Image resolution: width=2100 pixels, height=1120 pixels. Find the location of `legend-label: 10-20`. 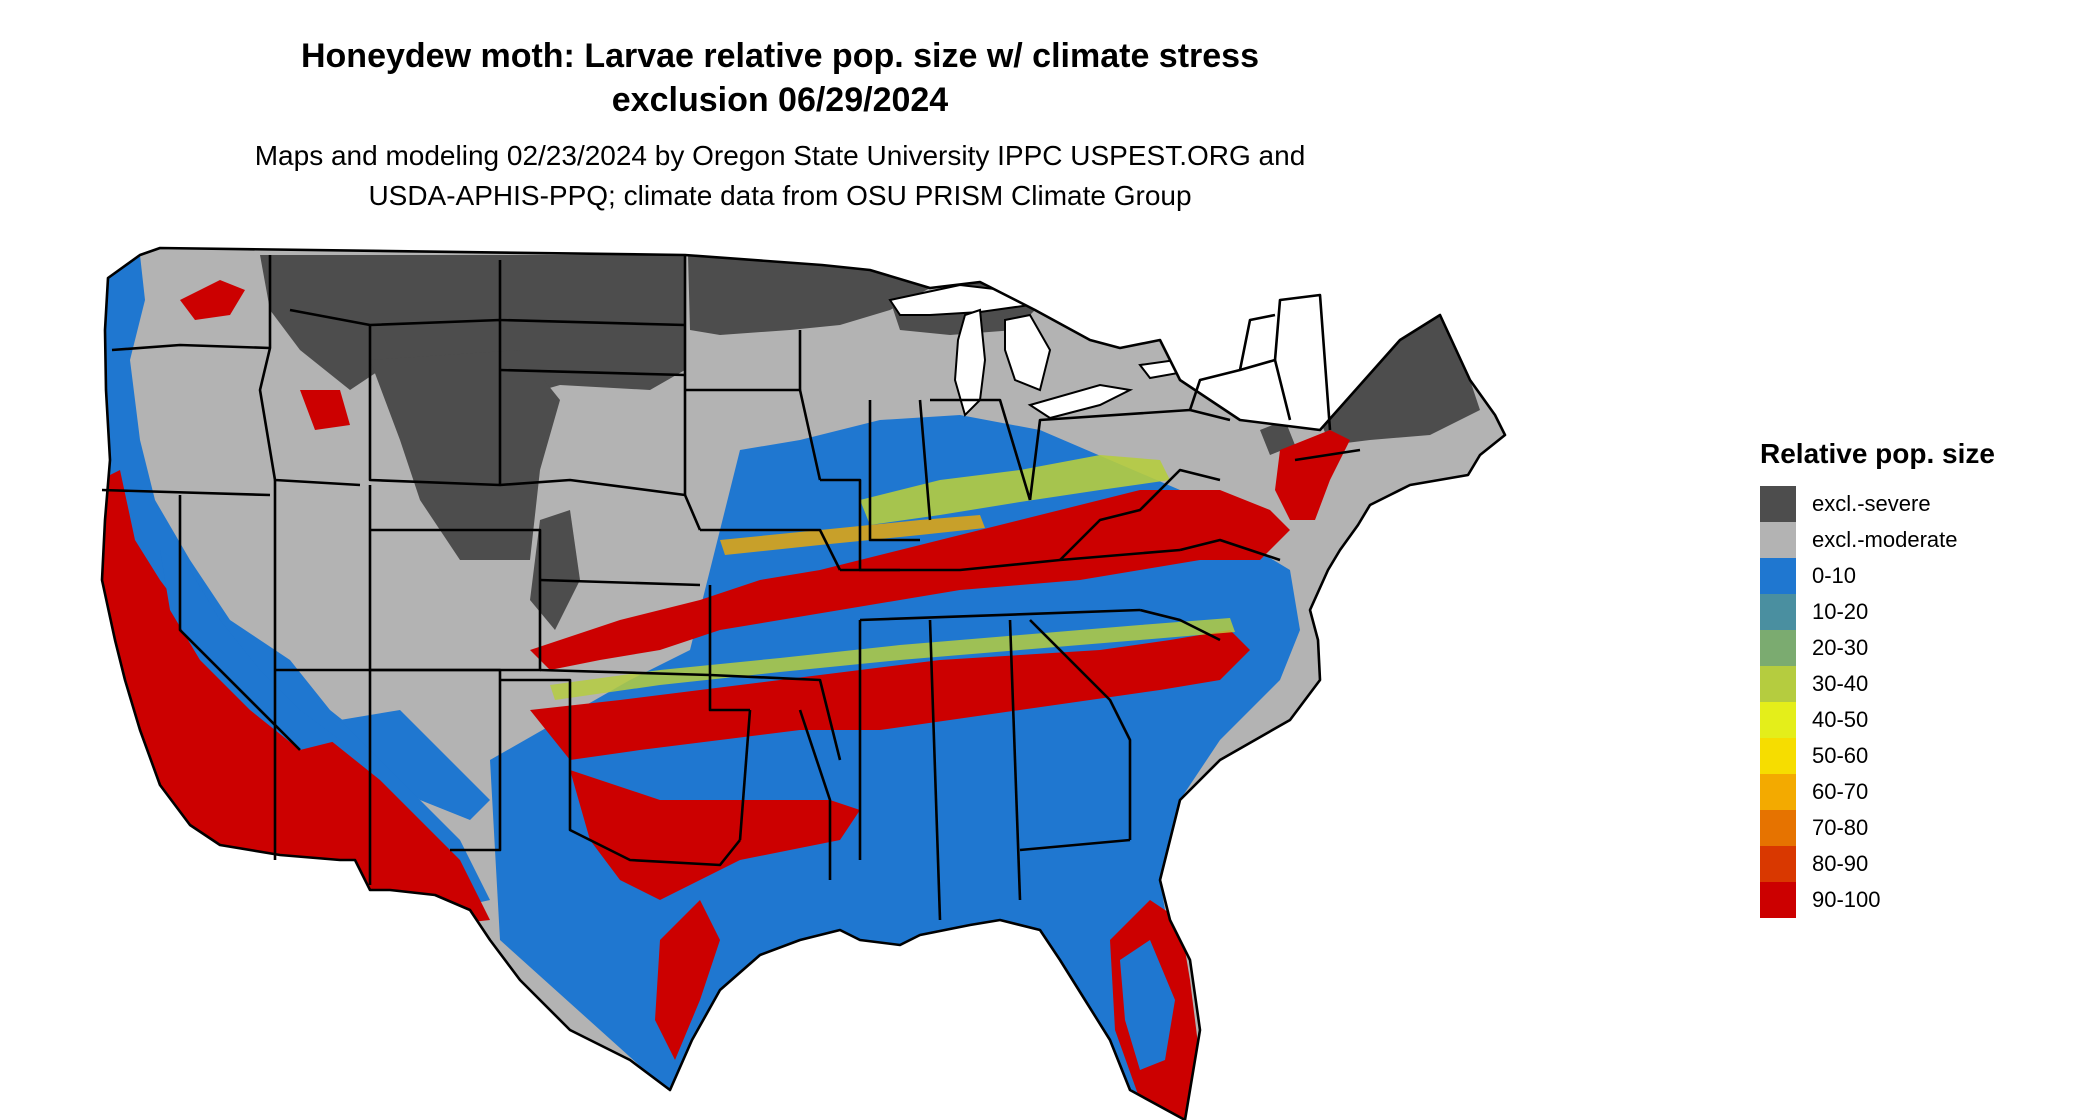

legend-label: 10-20 is located at coordinates (1840, 611).